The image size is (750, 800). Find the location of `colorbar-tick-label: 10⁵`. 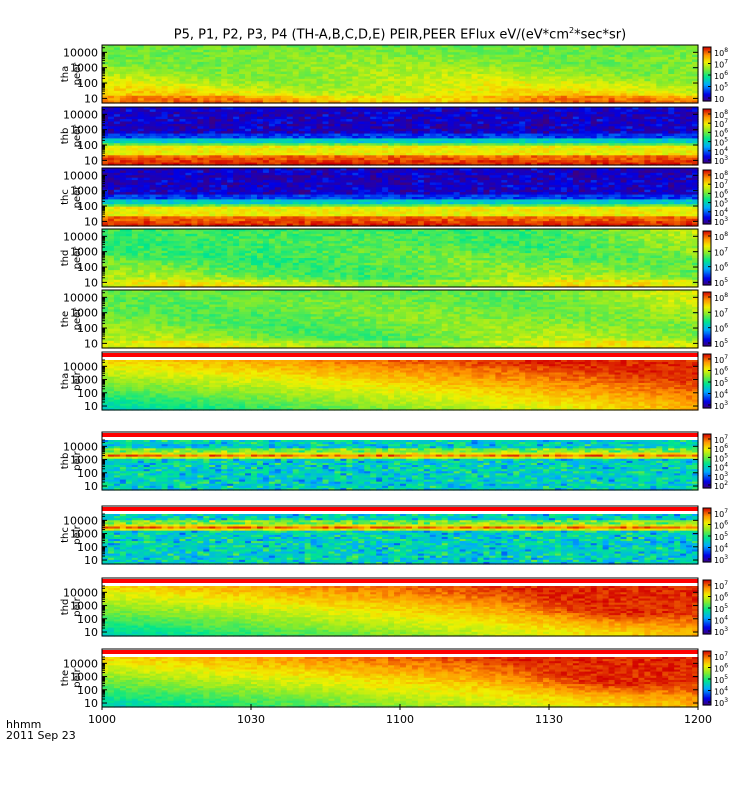

colorbar-tick-label: 10⁵ is located at coordinates (721, 87).